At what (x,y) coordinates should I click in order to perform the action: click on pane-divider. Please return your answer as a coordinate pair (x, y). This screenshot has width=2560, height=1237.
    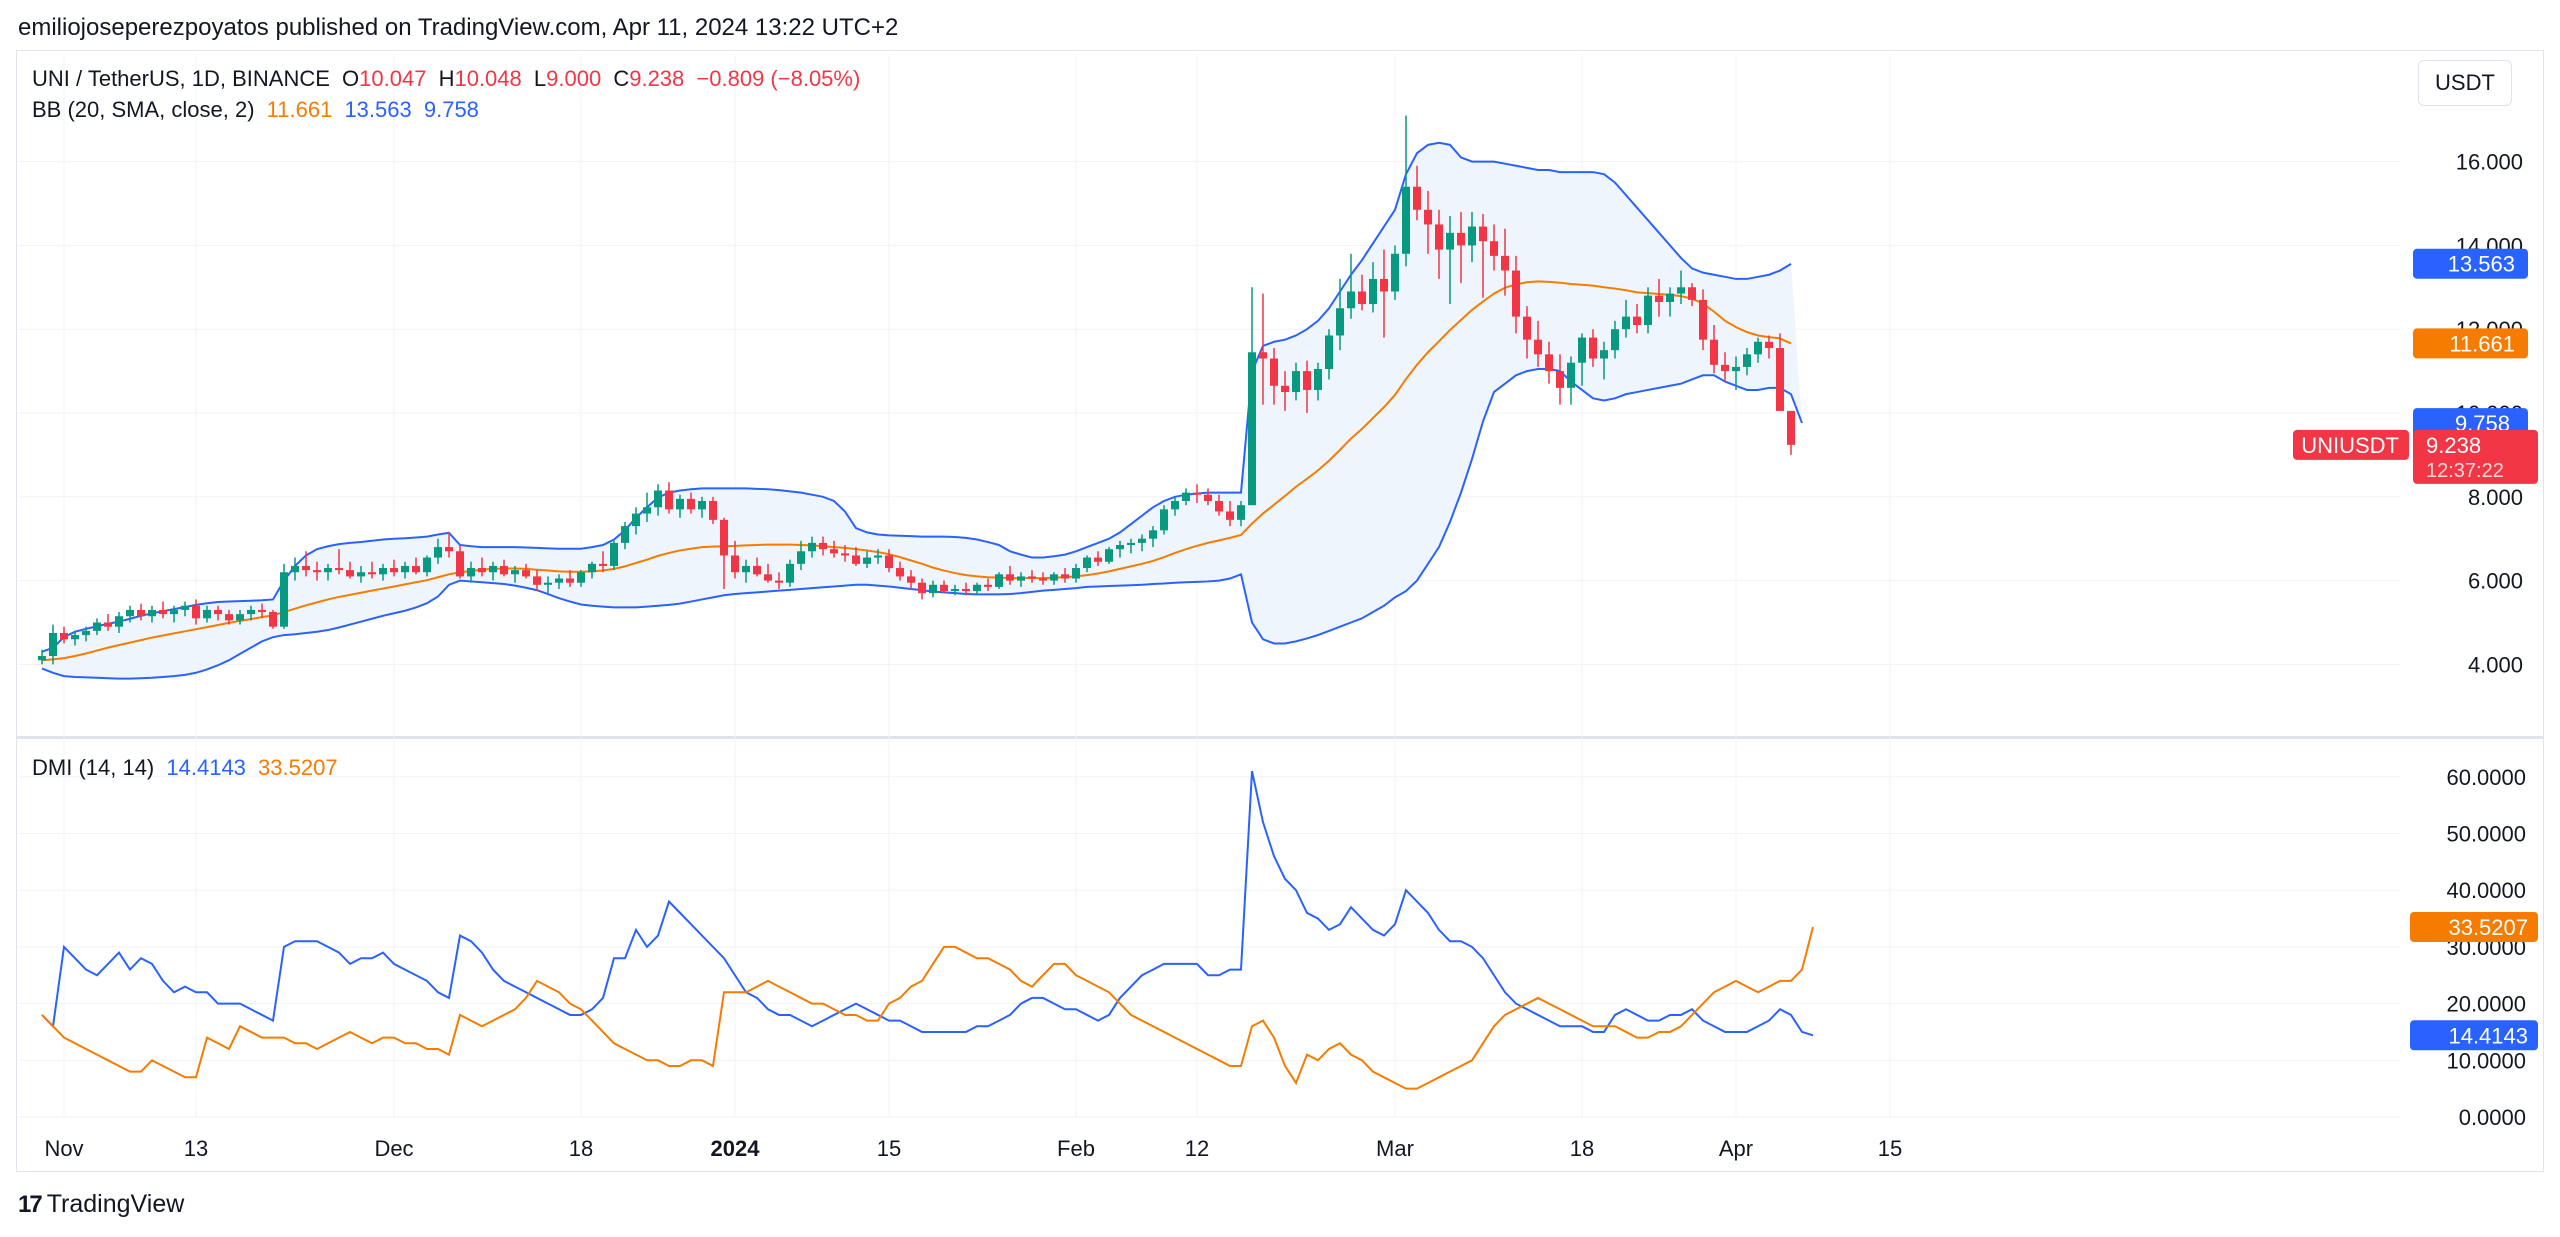
    Looking at the image, I should click on (1280, 737).